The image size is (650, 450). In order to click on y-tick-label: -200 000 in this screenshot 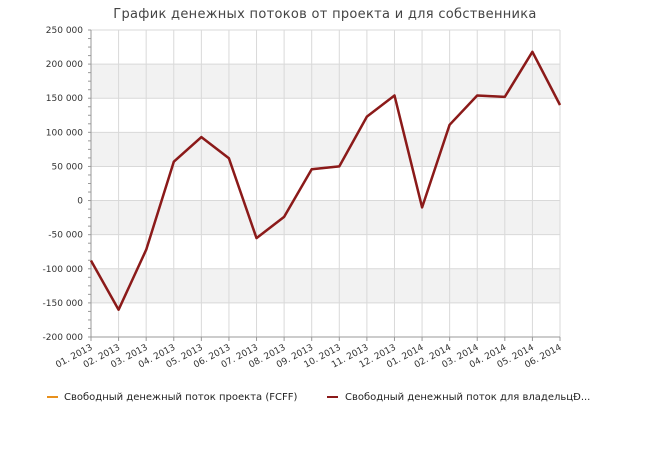, I will do `click(63, 338)`.